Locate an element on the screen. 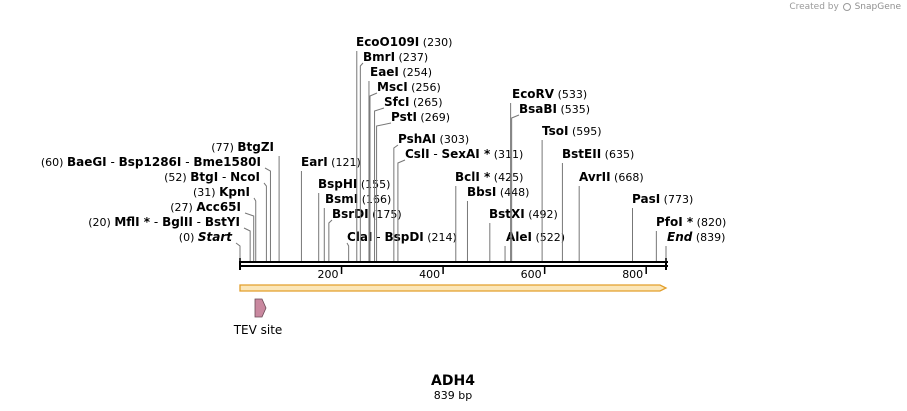 The width and height of the screenshot is (907, 411). restriction-site: BmrI (237) is located at coordinates (393, 155).